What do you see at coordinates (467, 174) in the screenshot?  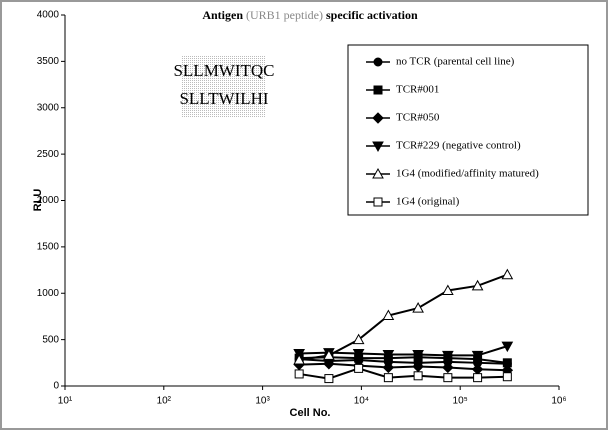 I see `legend-label: 1G4 (modified/affinity matured)` at bounding box center [467, 174].